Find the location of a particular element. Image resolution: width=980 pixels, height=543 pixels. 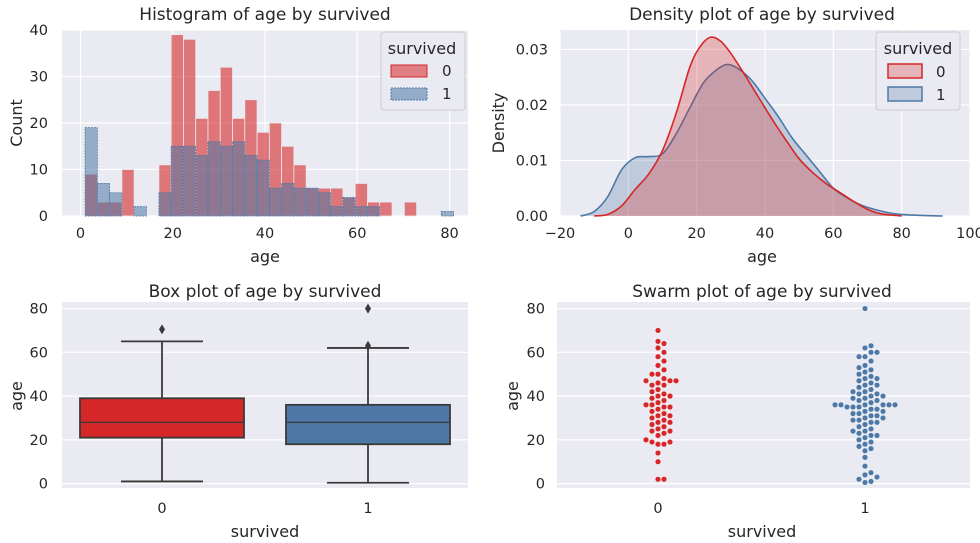

histogram-ytick-label: 40 is located at coordinates (39, 31).